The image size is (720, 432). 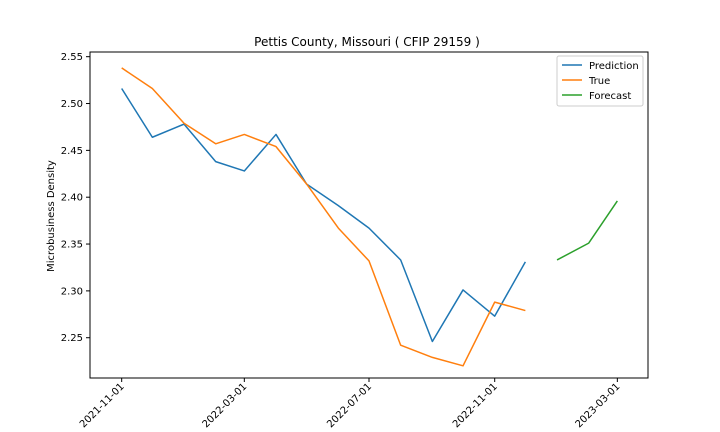 I want to click on legend-prediction-label: Prediction, so click(x=614, y=66).